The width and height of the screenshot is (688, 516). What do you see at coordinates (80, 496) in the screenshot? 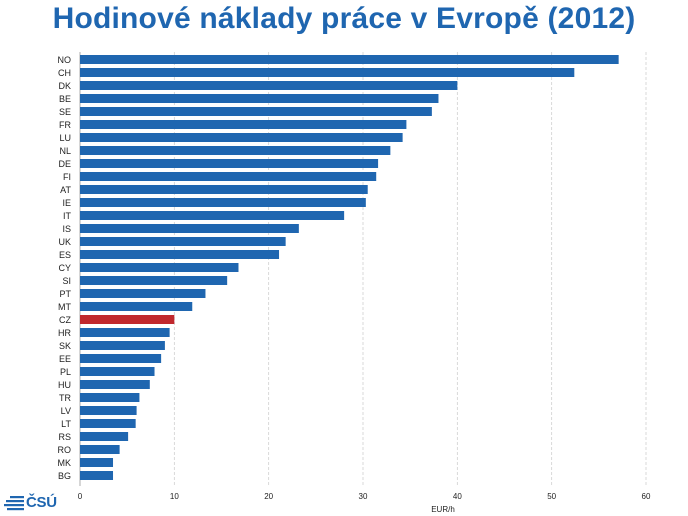
I see `x-tick-label: 0` at bounding box center [80, 496].